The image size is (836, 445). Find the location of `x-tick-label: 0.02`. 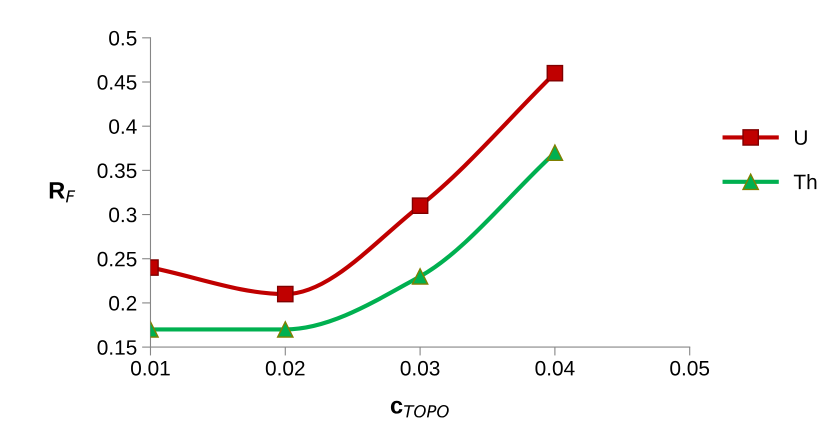

x-tick-label: 0.02 is located at coordinates (285, 368).